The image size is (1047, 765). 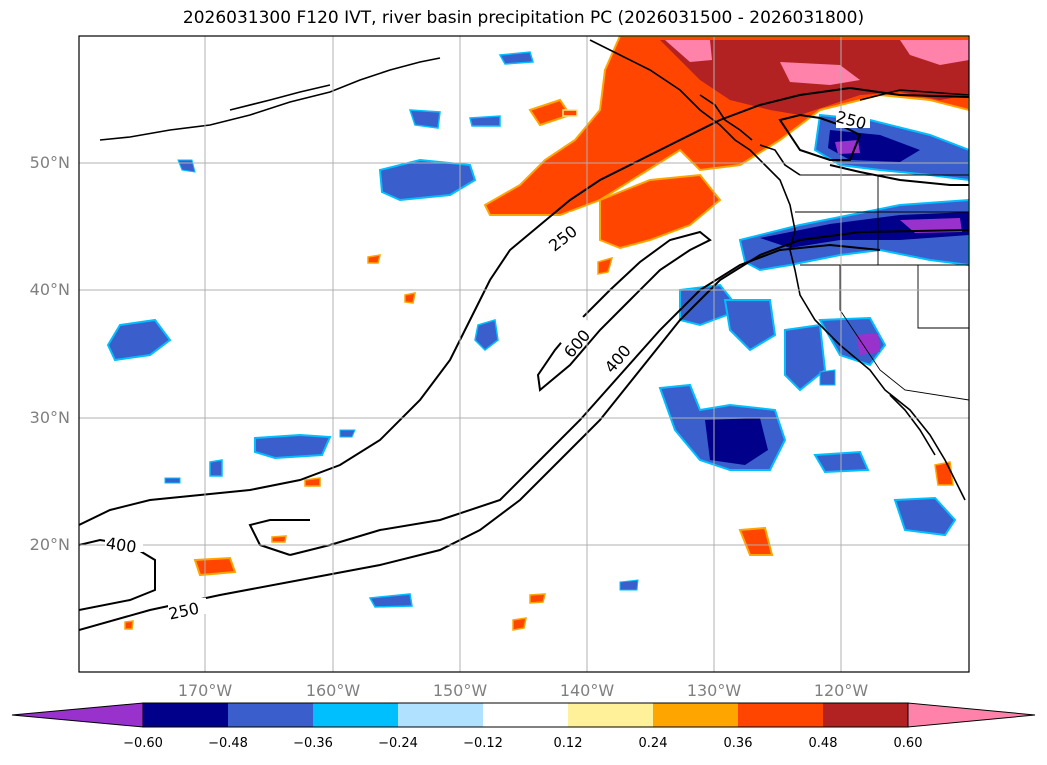 I want to click on lat-label-40n: 40°N, so click(x=49, y=289).